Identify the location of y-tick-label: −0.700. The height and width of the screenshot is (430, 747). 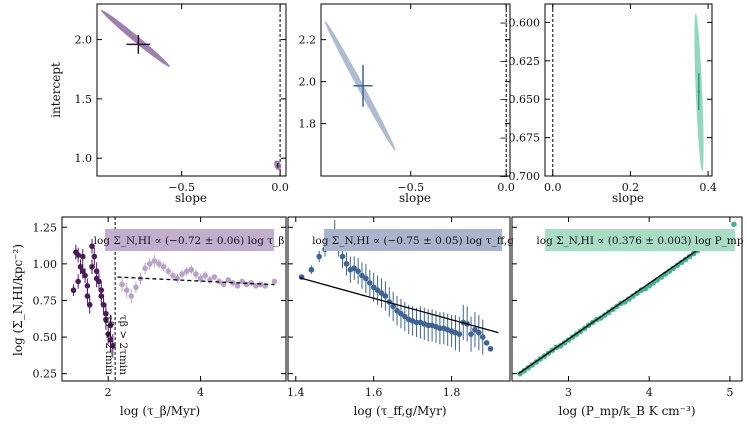
(519, 176).